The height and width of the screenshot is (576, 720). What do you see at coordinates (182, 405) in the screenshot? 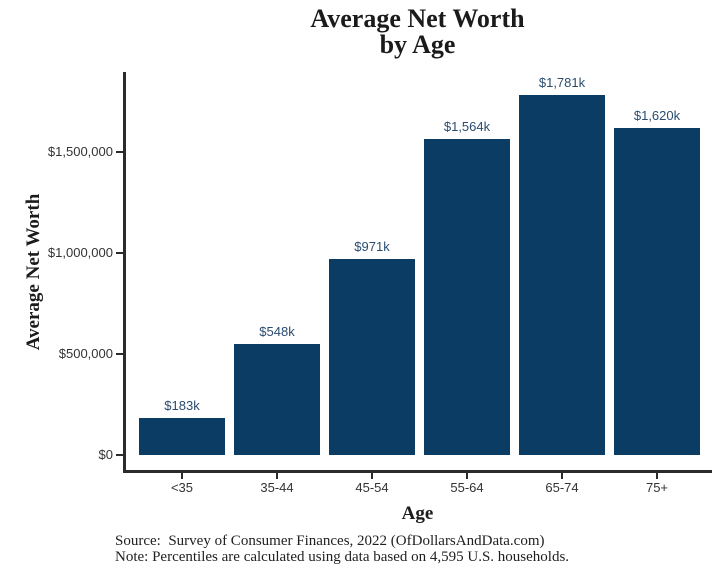
I see `bar-value-label: $183k` at bounding box center [182, 405].